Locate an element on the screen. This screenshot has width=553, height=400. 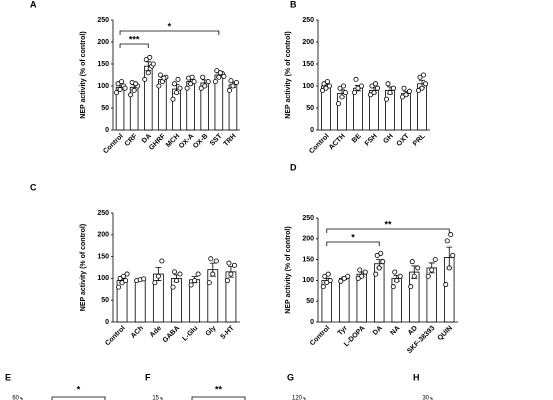
y-tick-label: 250 is located at coordinates (103, 20).